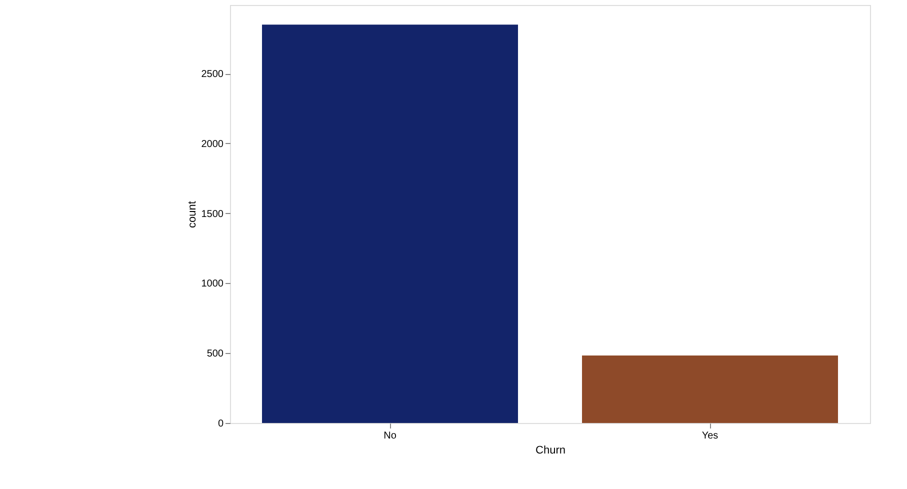 The height and width of the screenshot is (489, 907). Describe the element at coordinates (212, 214) in the screenshot. I see `y-tick-label: 1500` at that location.